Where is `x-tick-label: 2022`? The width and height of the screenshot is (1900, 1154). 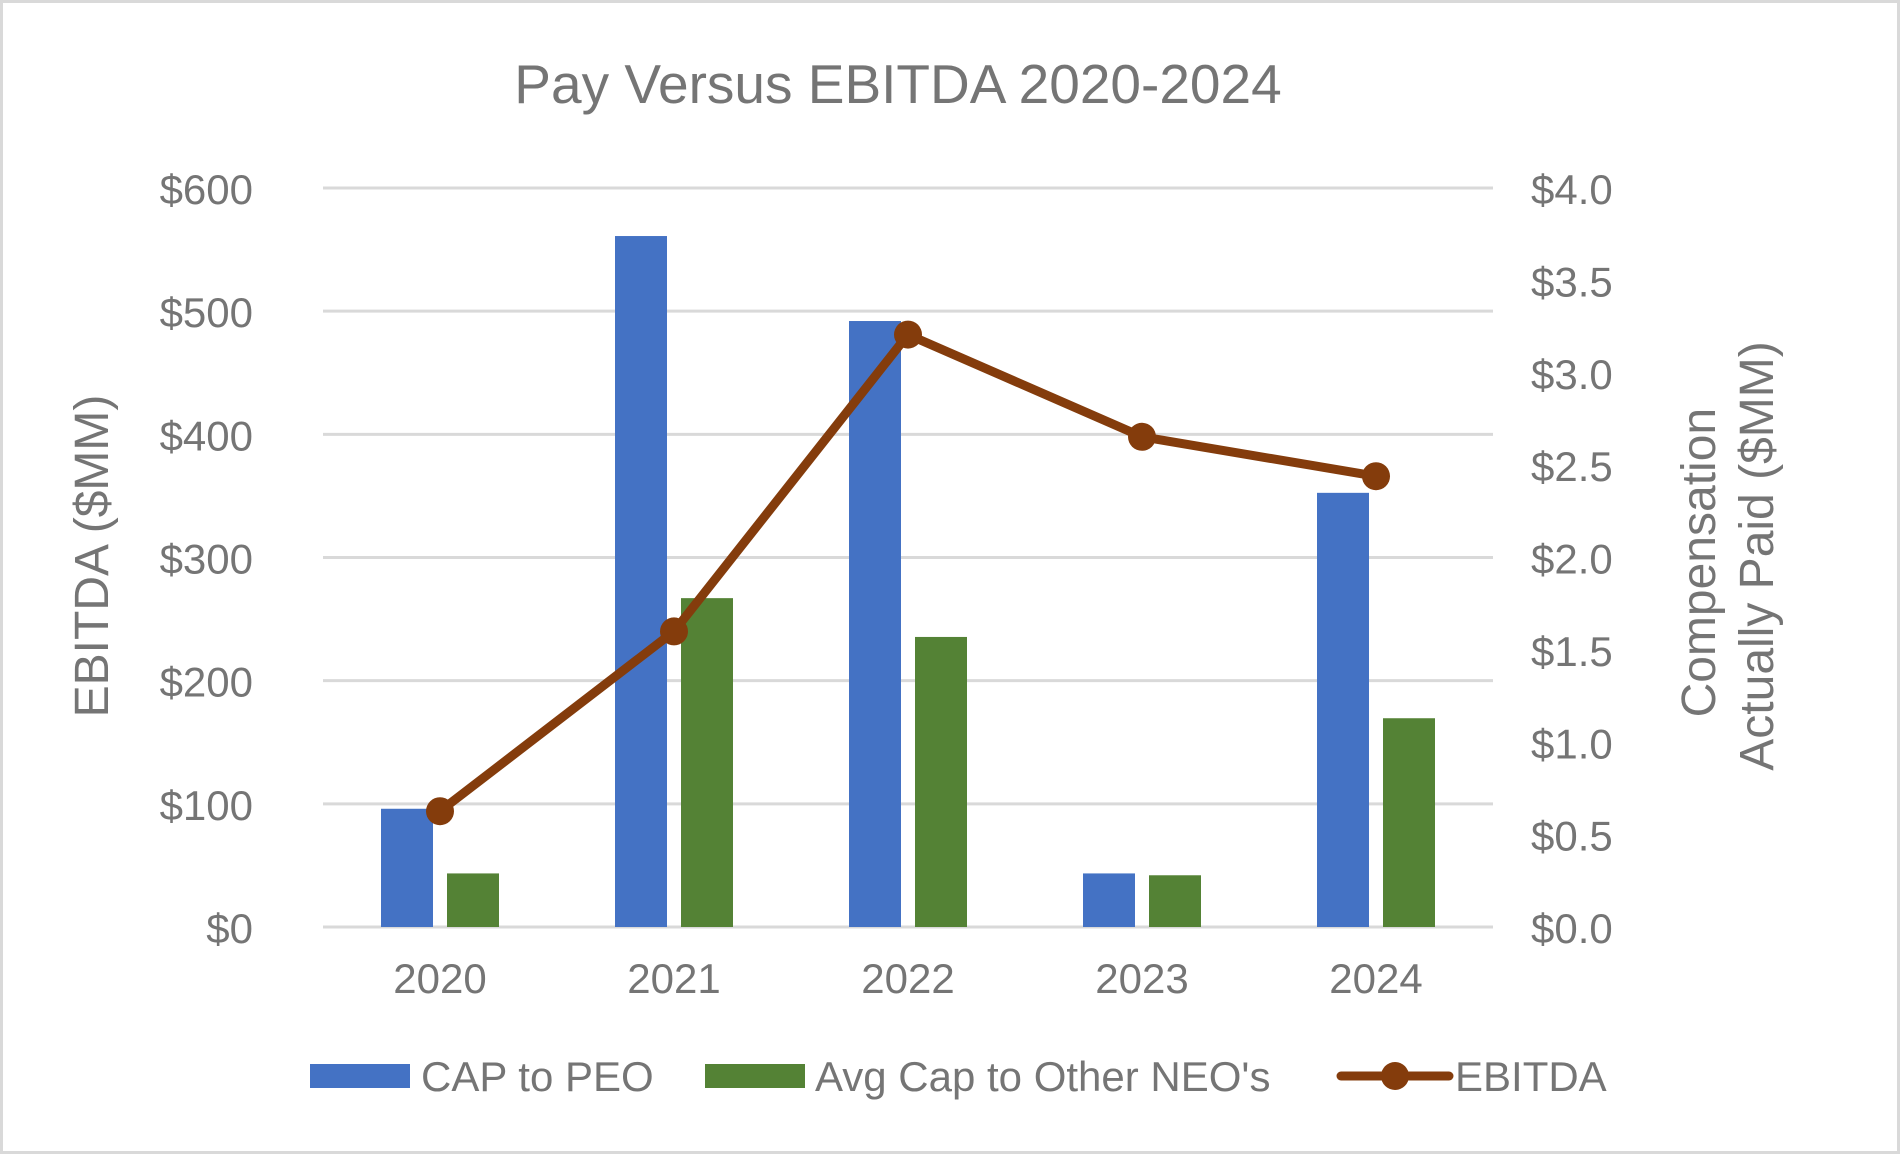
x-tick-label: 2022 is located at coordinates (907, 978).